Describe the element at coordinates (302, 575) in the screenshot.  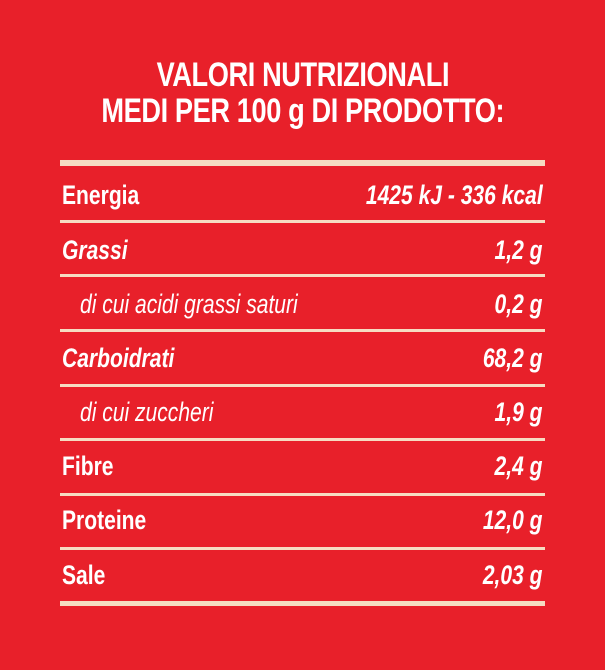
I see `row: Sale 2,03 g` at that location.